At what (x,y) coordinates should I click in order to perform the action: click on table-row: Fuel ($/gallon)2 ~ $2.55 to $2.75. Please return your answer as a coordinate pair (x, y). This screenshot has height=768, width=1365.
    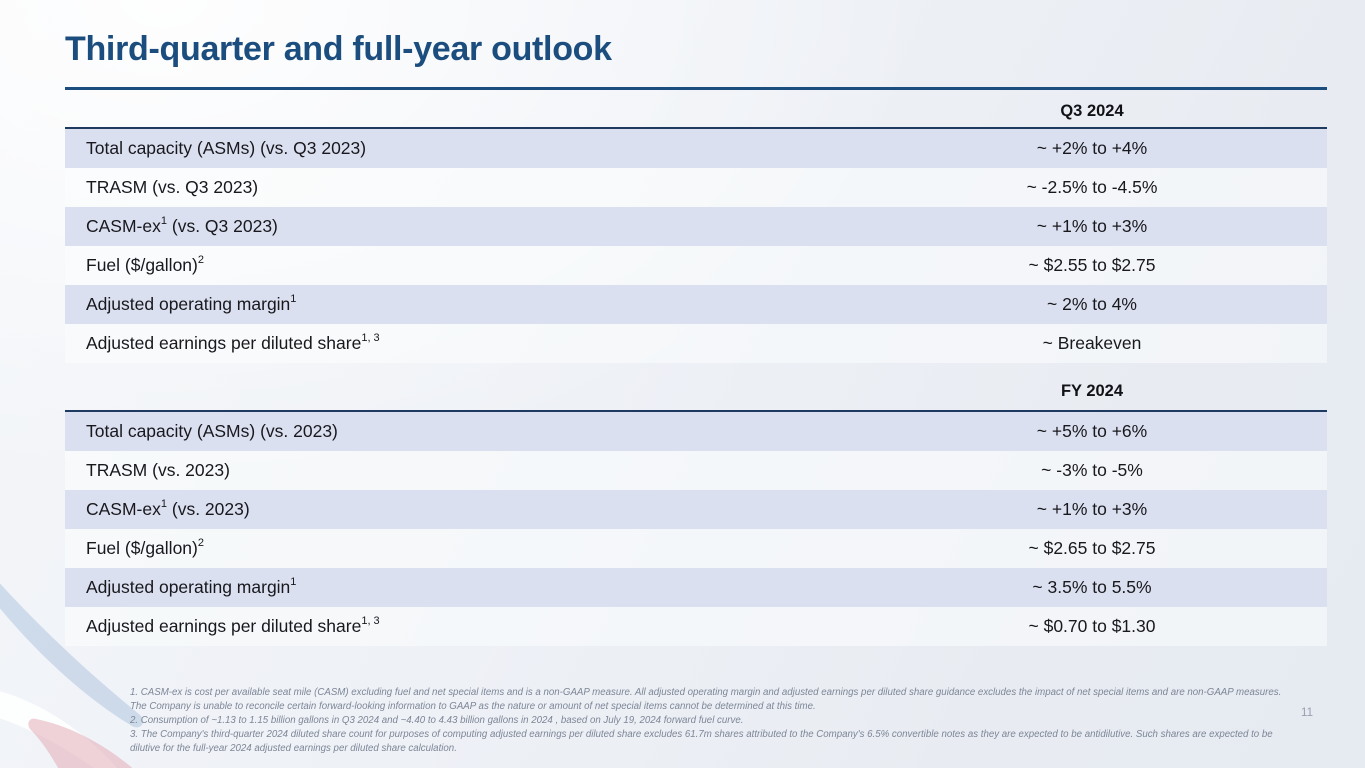
    Looking at the image, I should click on (696, 265).